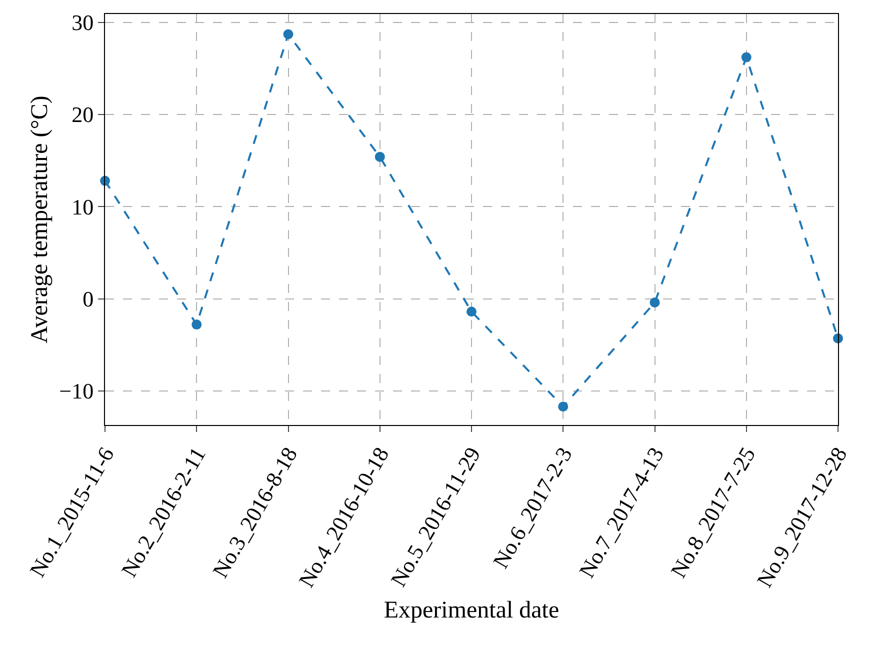 This screenshot has width=896, height=665. I want to click on y-tick-label: −10, so click(76, 391).